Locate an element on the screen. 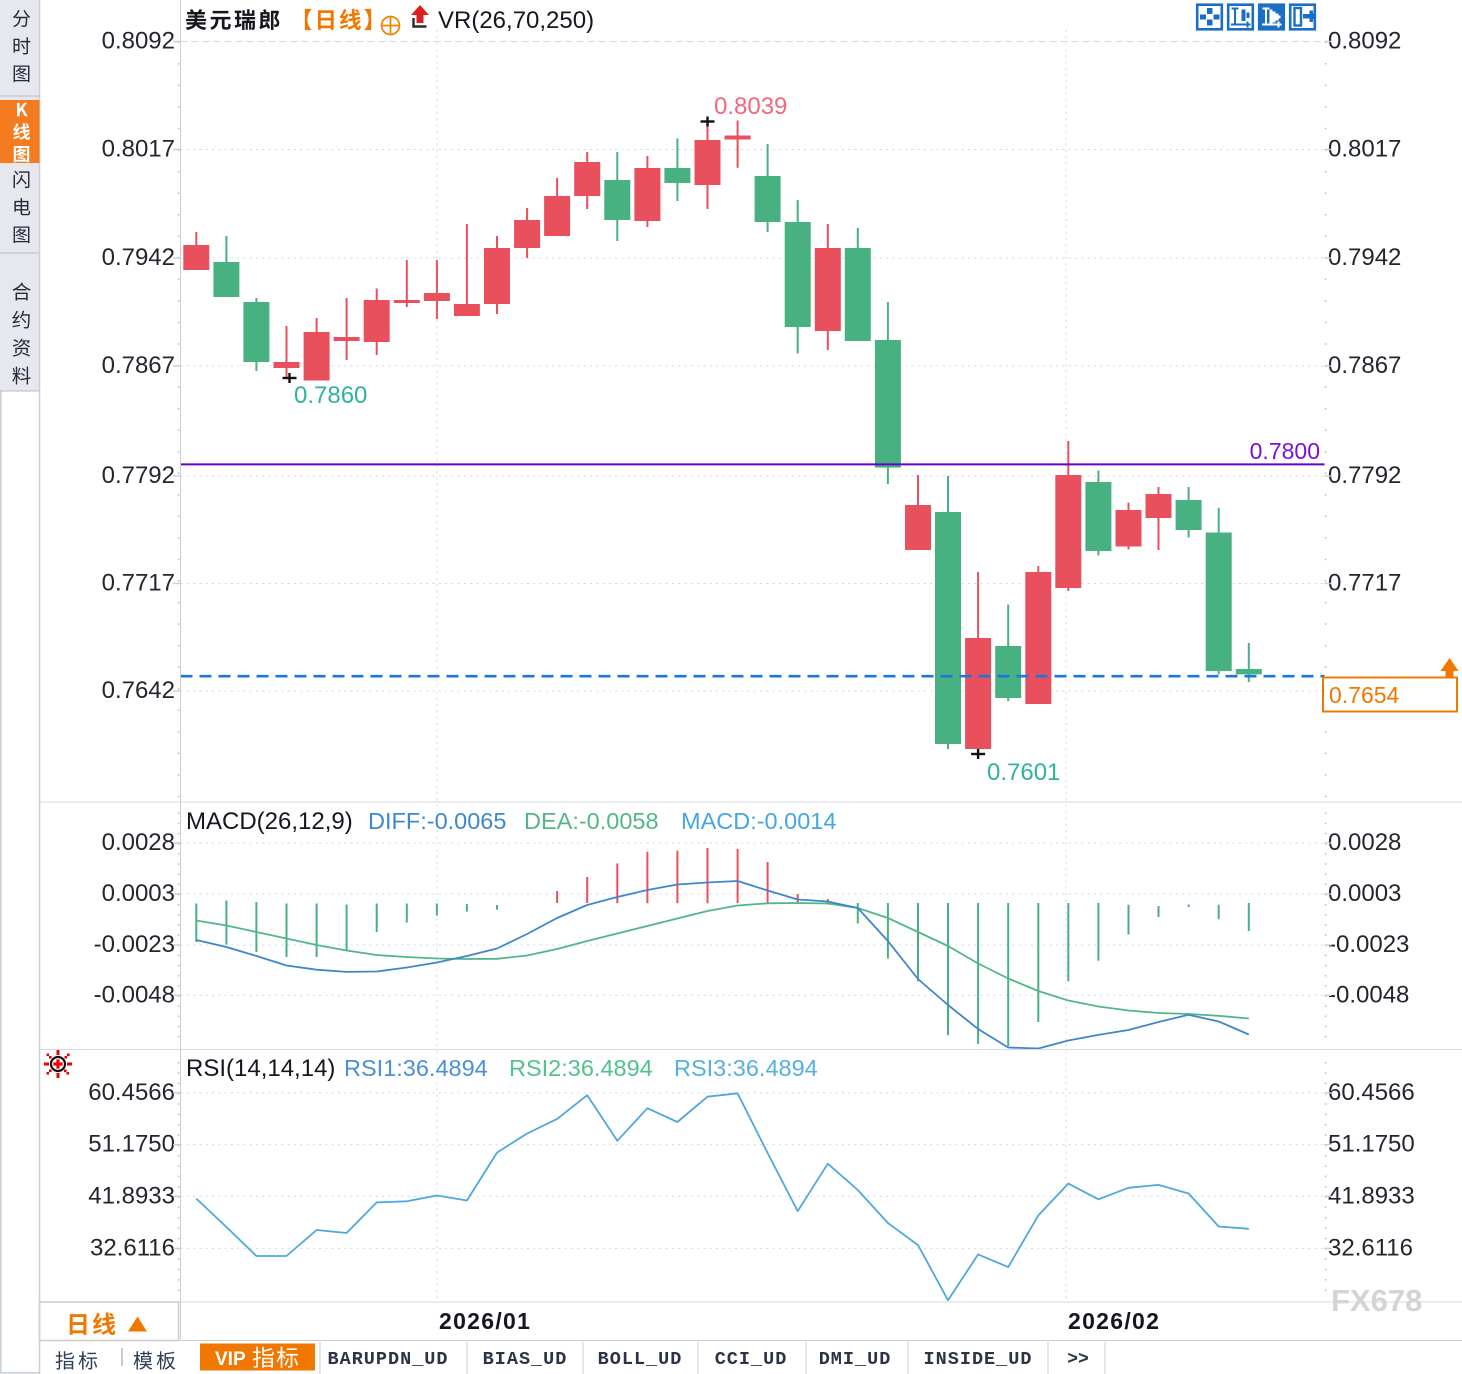  svg-text: RSI1:36.4894 is located at coordinates (416, 1068).